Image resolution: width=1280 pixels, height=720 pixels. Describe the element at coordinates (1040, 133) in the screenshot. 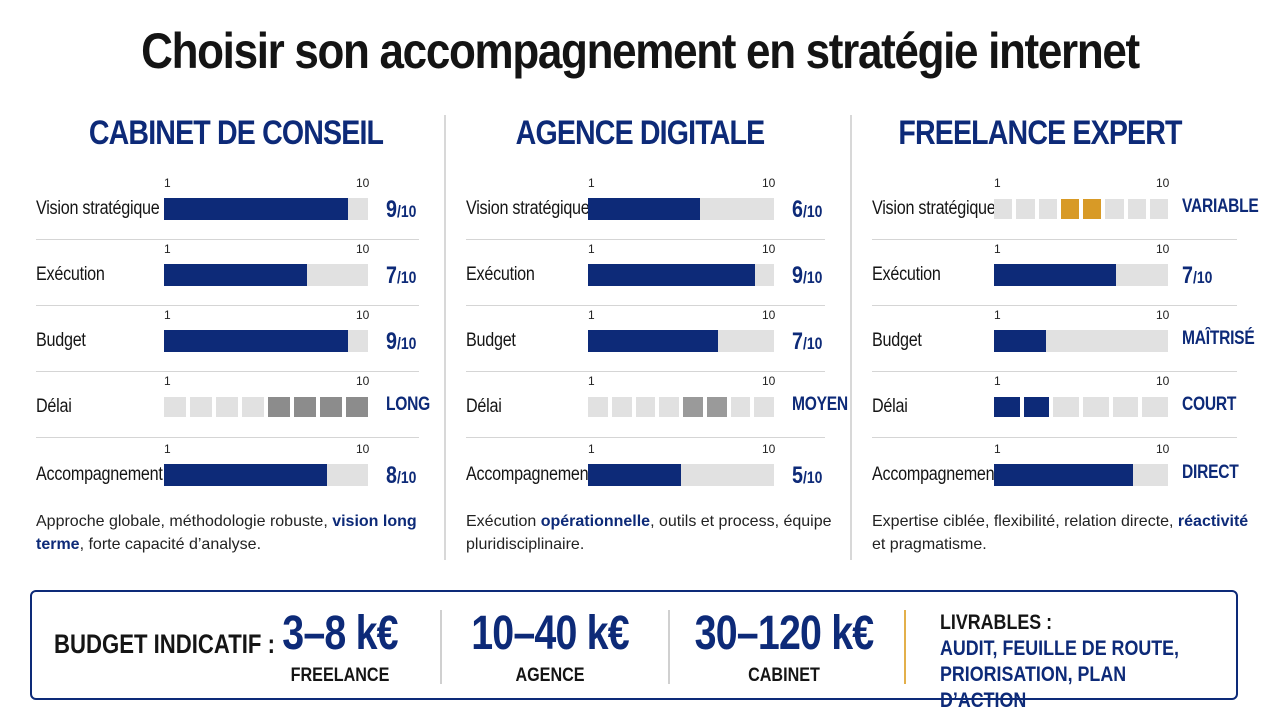

I see `column-title: FREELANCE EXPERT` at that location.